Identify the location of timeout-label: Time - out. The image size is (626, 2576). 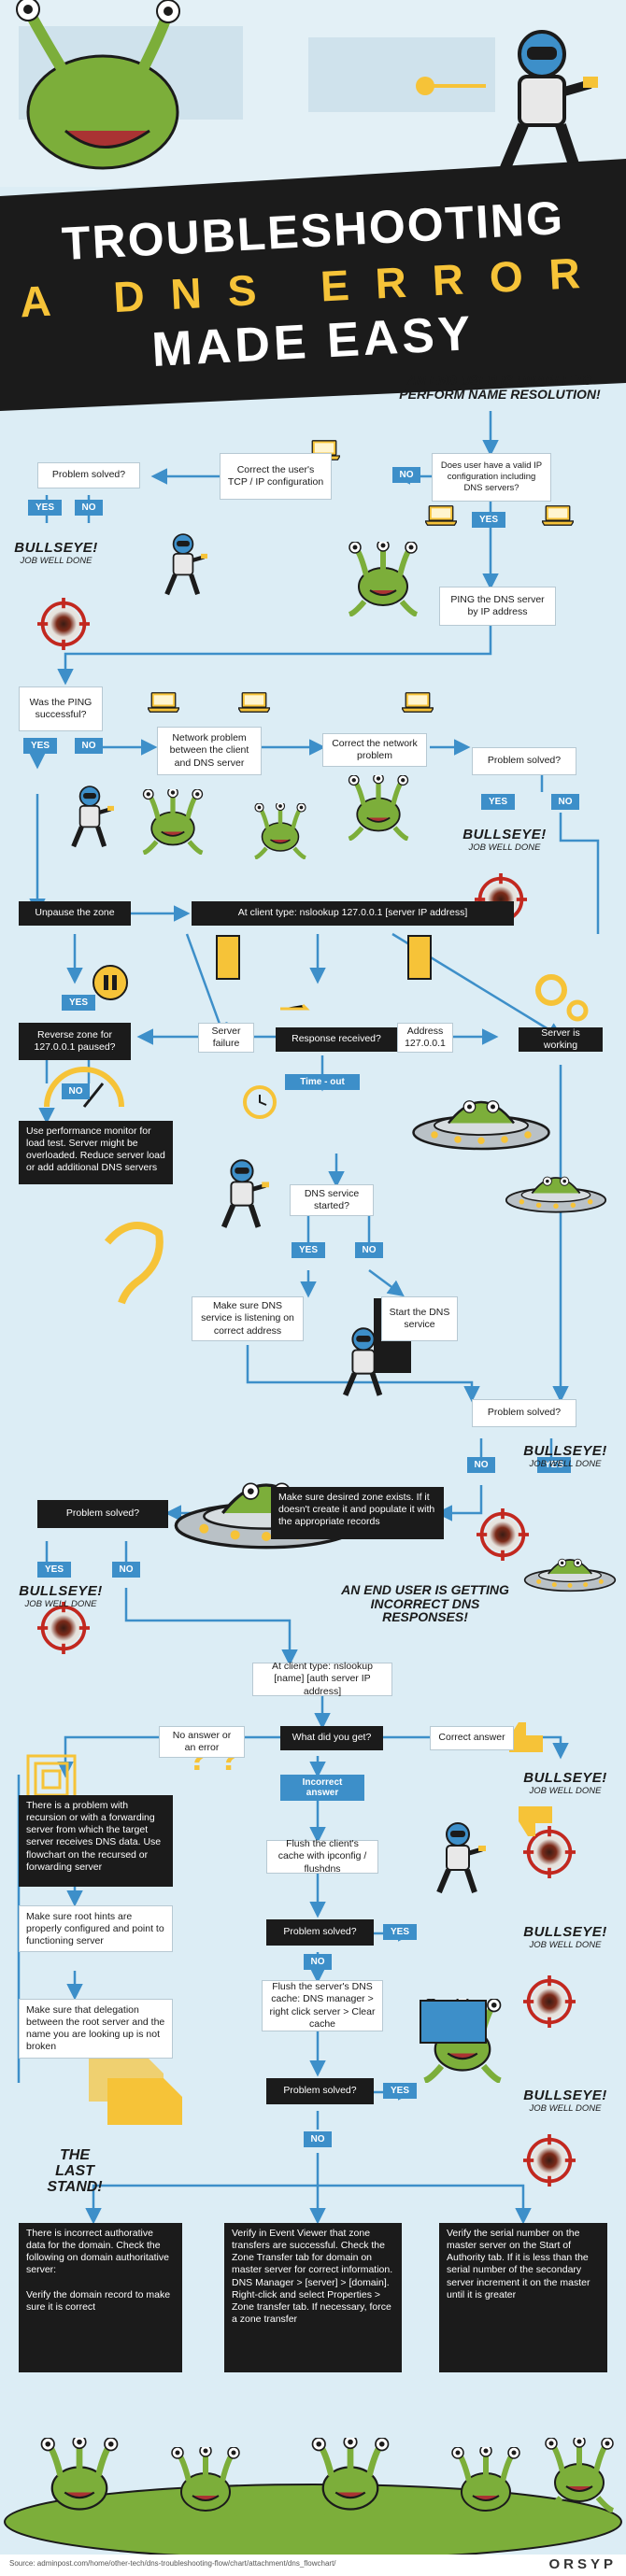
(322, 1082).